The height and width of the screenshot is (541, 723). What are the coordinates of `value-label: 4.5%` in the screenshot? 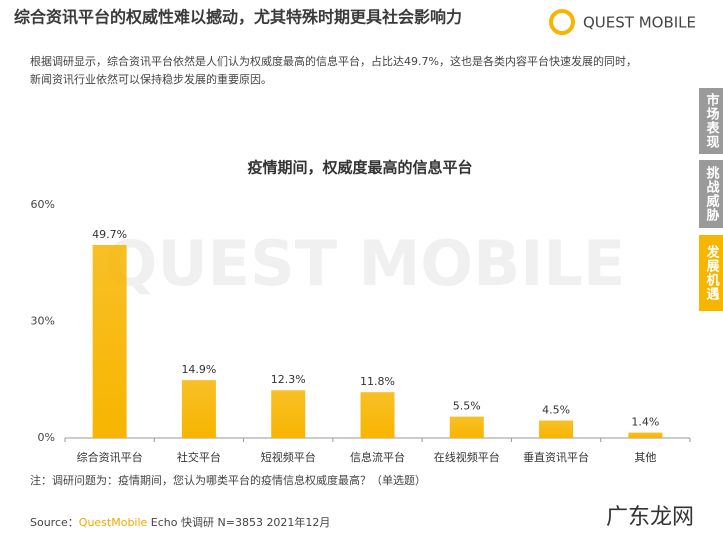 It's located at (556, 410).